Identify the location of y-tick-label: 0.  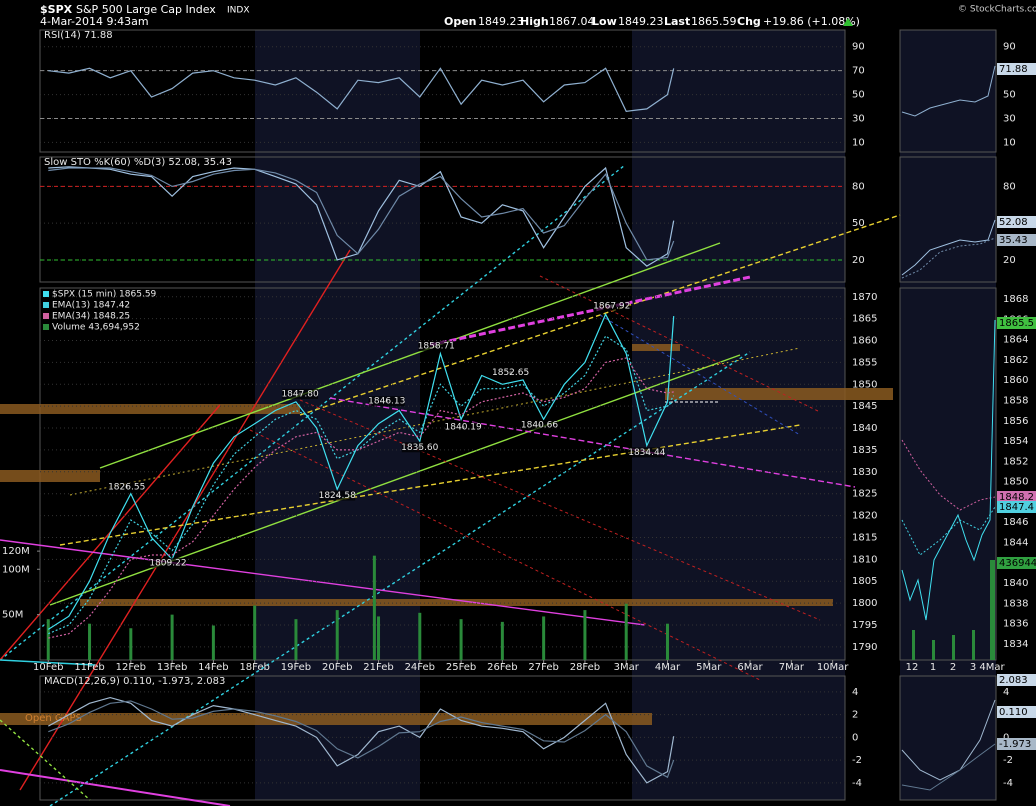
(855, 737).